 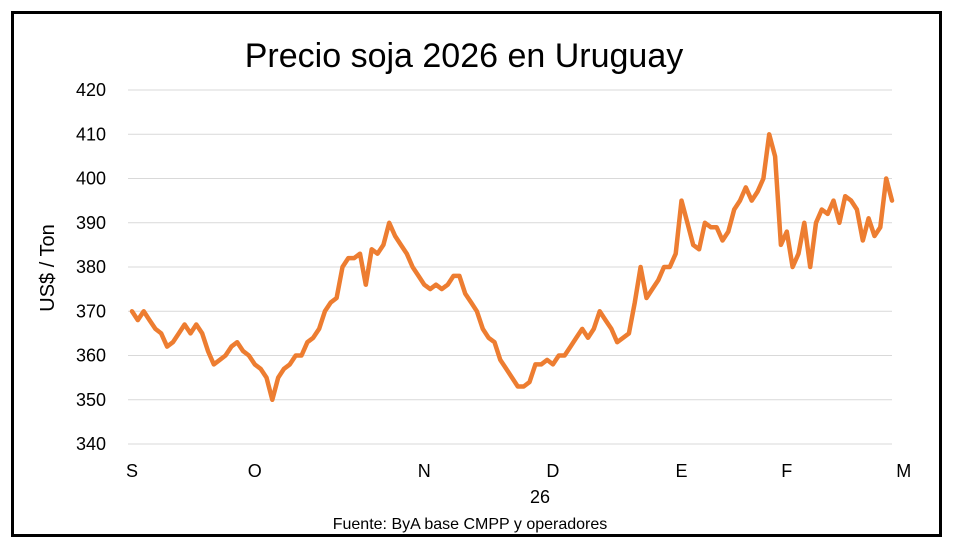 I want to click on chart-title: Precio soja 2026 en Uruguay, so click(x=464, y=56).